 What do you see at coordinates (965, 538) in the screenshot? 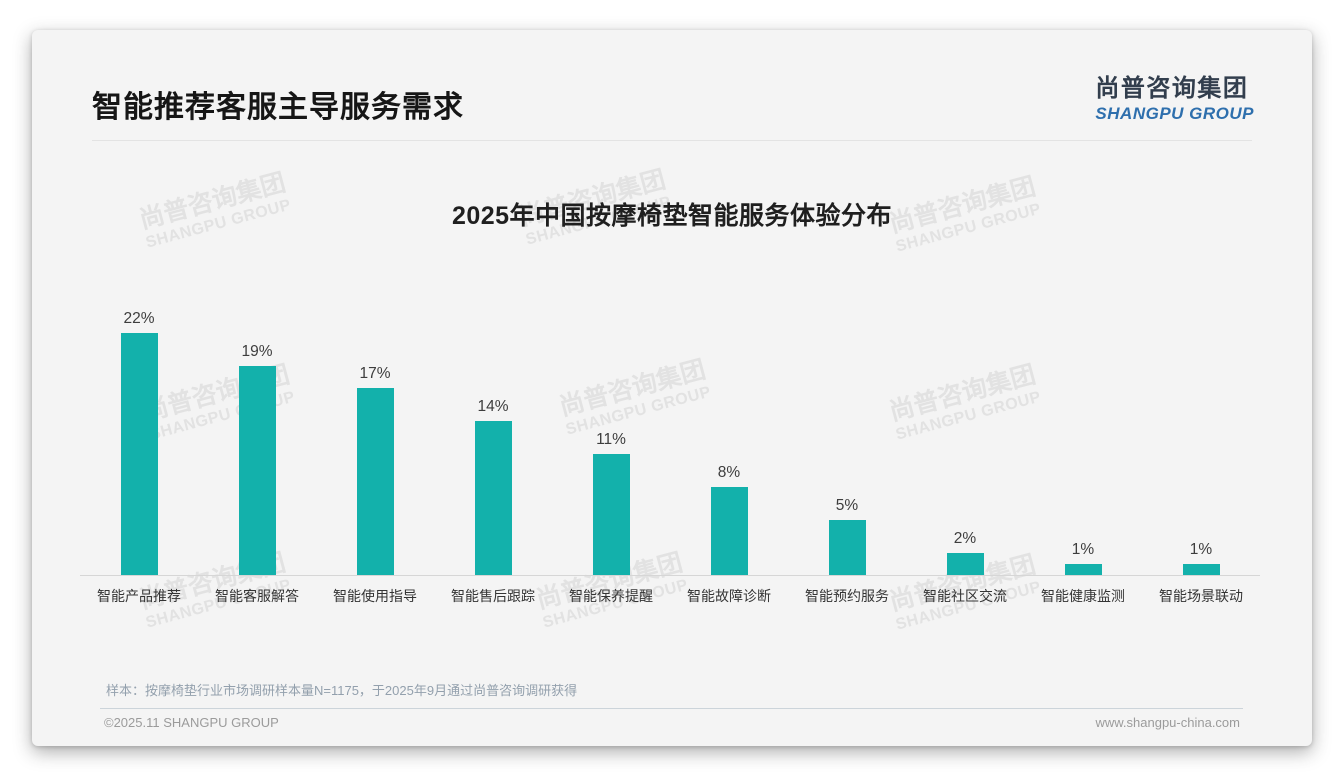
I see `bar-value-label: 2%` at bounding box center [965, 538].